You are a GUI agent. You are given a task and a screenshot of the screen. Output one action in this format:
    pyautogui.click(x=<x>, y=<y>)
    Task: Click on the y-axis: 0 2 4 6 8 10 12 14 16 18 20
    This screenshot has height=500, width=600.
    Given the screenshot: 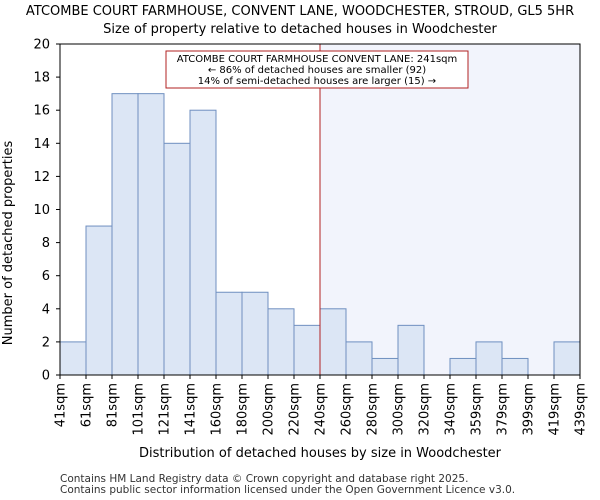 What is the action you would take?
    pyautogui.click(x=46, y=211)
    